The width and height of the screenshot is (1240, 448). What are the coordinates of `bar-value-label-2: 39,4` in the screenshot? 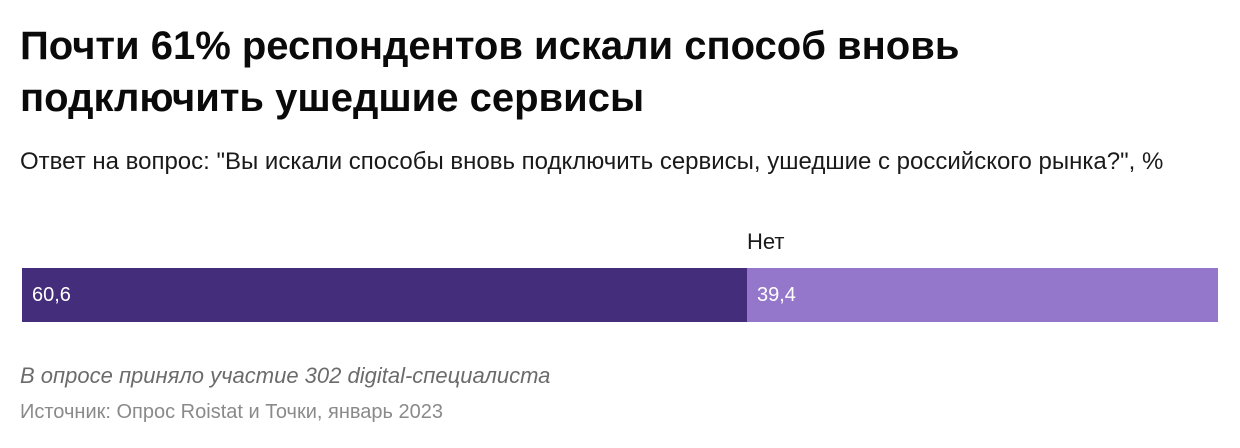 It's located at (776, 295).